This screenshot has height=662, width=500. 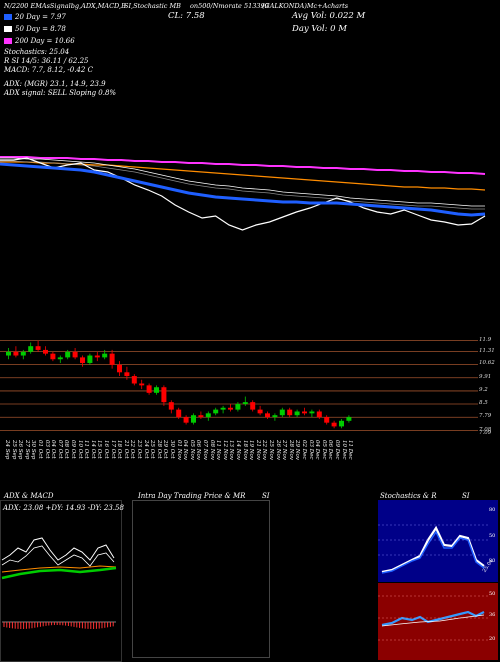 I want to click on stoch-readout: Stochastics: 25.04, so click(x=37, y=52).